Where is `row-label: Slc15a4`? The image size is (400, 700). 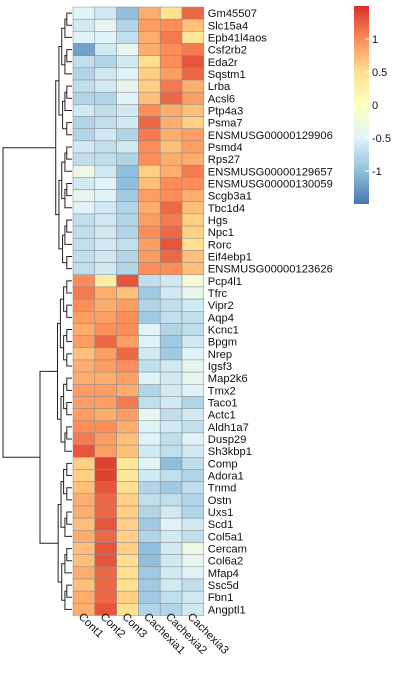 row-label: Slc15a4 is located at coordinates (228, 26).